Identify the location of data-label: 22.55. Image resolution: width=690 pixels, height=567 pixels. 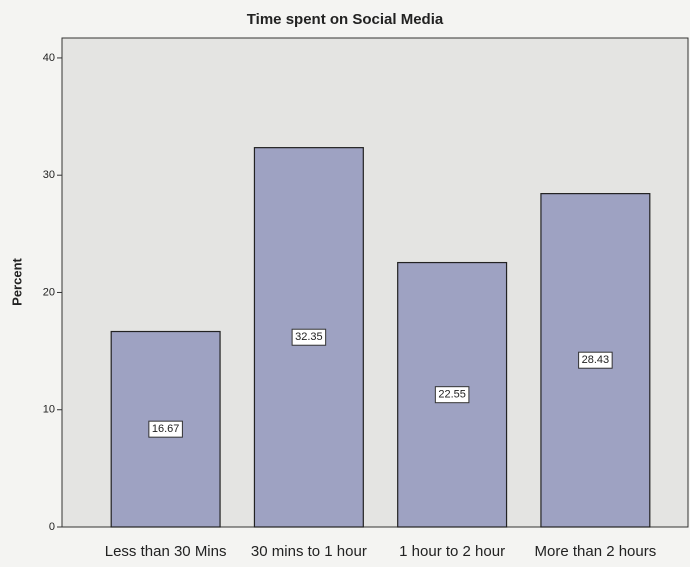
(452, 395).